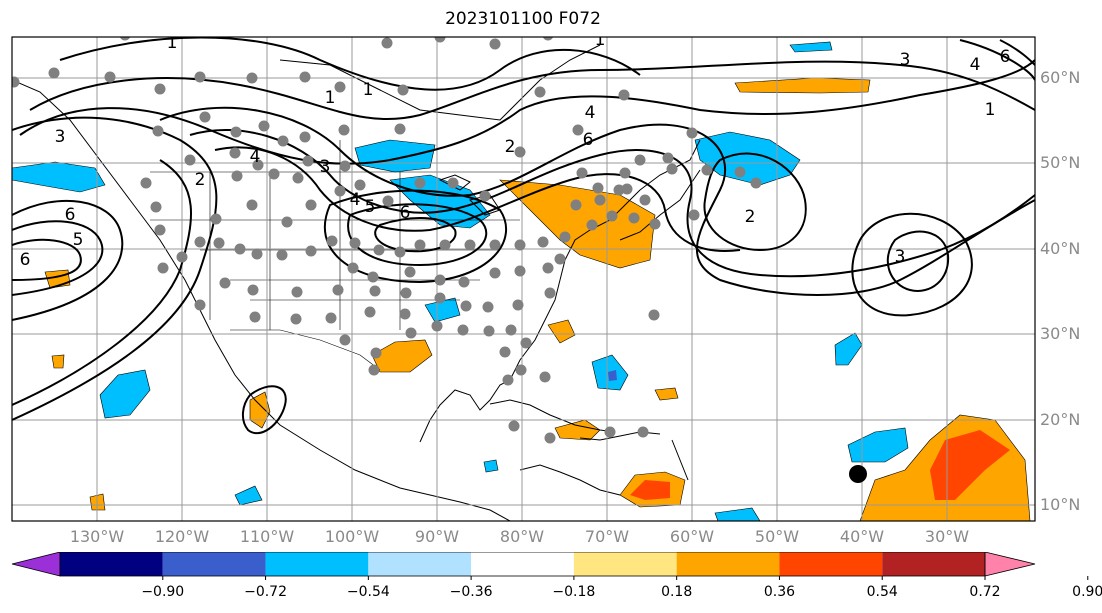 This screenshot has height=613, width=1102. What do you see at coordinates (612, 375) in the screenshot?
I see `negative-anomaly-strong-region` at bounding box center [612, 375].